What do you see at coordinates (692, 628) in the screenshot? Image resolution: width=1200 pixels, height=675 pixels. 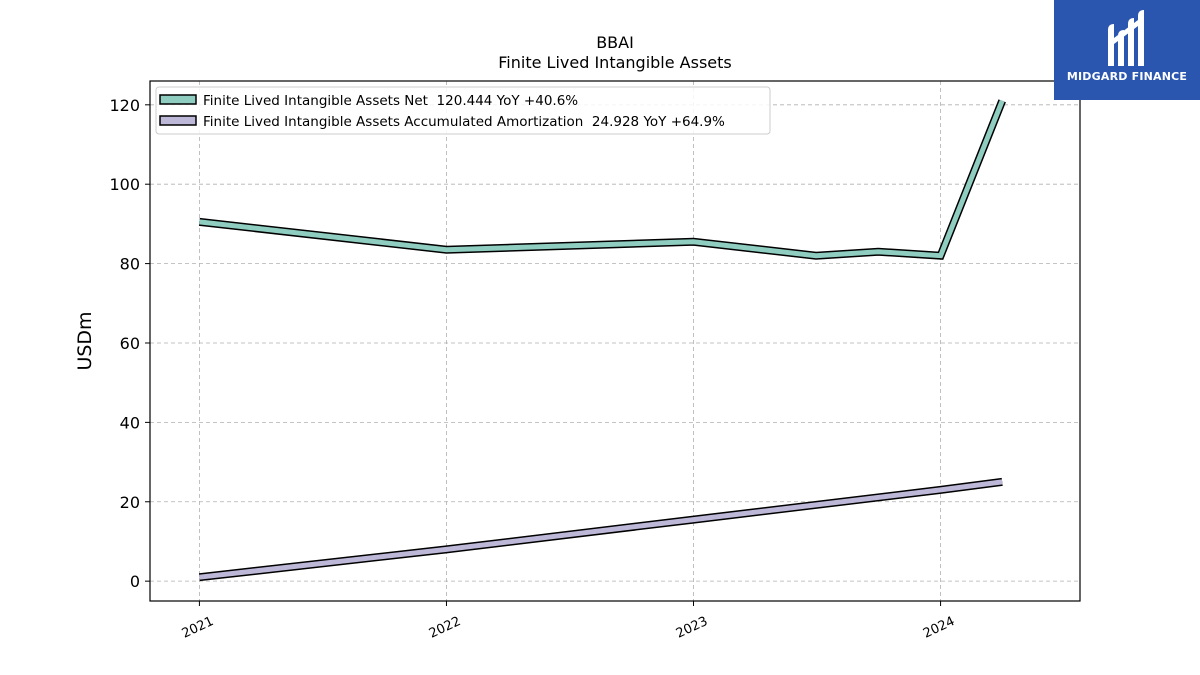 I see `x-tick-label: 2023` at bounding box center [692, 628].